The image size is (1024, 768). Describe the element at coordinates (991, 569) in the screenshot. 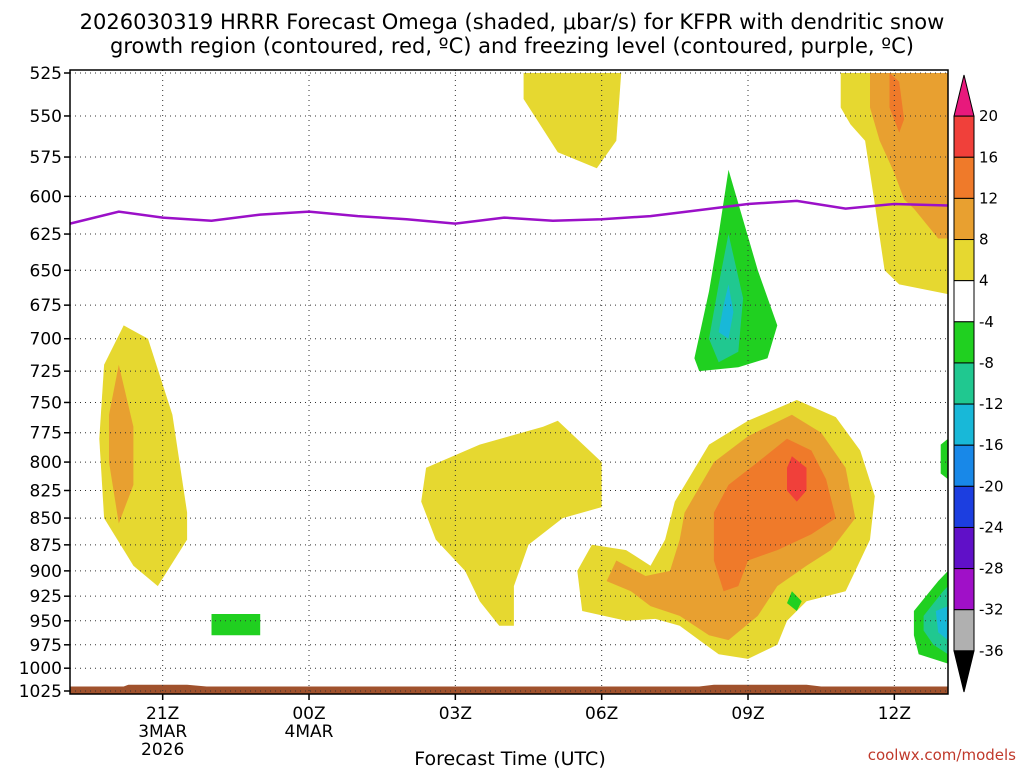

I see `colorbar-label-11: -28` at that location.